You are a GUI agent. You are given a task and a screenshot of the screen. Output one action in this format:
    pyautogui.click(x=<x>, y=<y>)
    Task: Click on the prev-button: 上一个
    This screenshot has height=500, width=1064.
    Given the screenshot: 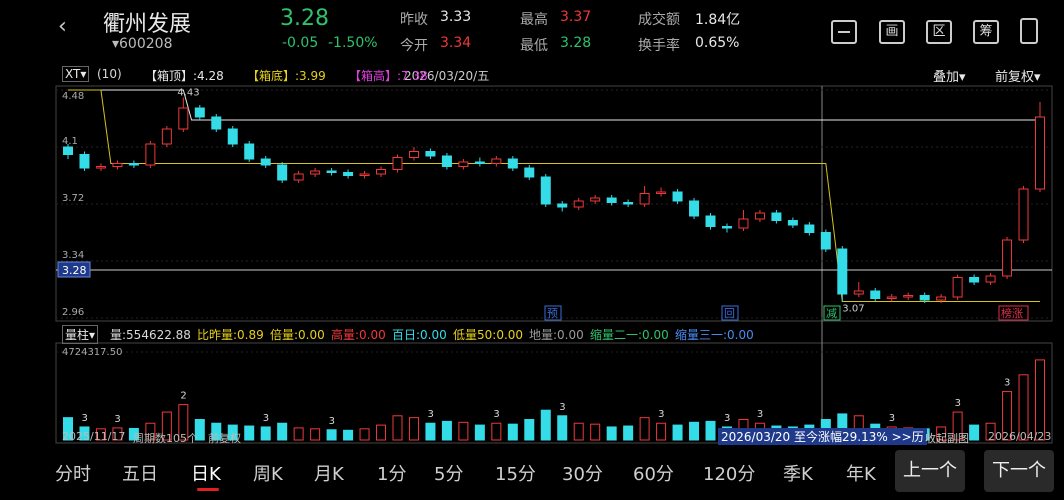 What is the action you would take?
    pyautogui.click(x=930, y=471)
    